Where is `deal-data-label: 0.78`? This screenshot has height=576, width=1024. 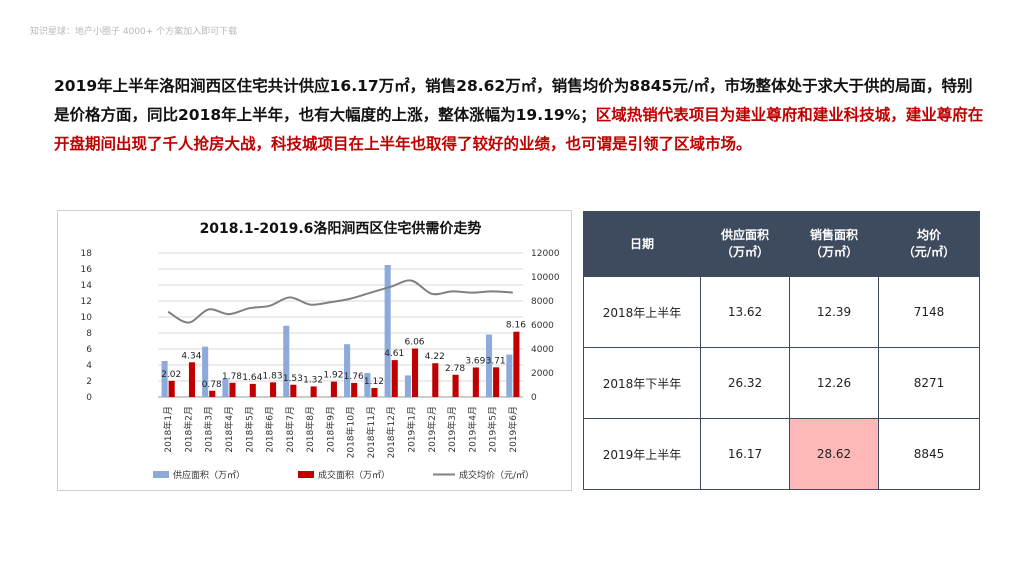
deal-data-label: 0.78 is located at coordinates (212, 385).